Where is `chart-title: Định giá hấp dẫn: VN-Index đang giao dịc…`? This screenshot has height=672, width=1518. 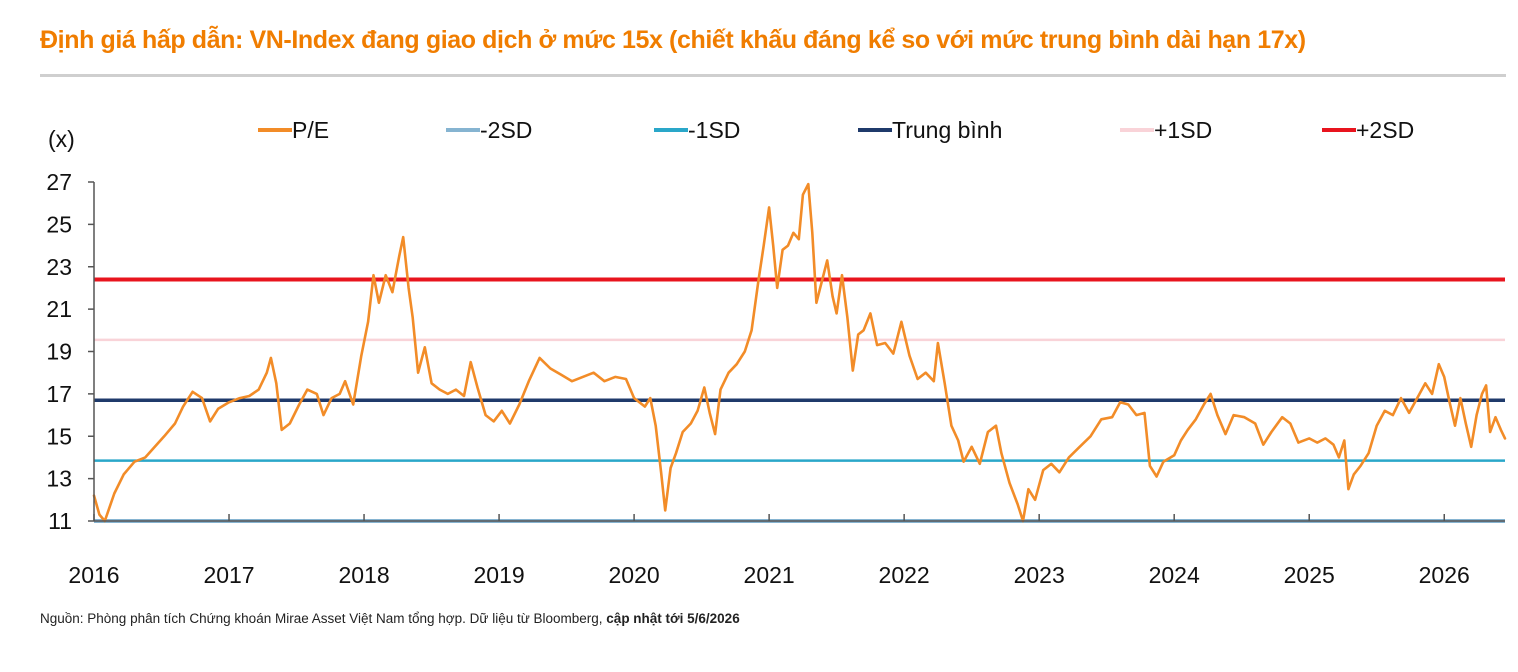 chart-title: Định giá hấp dẫn: VN-Index đang giao dịc… is located at coordinates (673, 40).